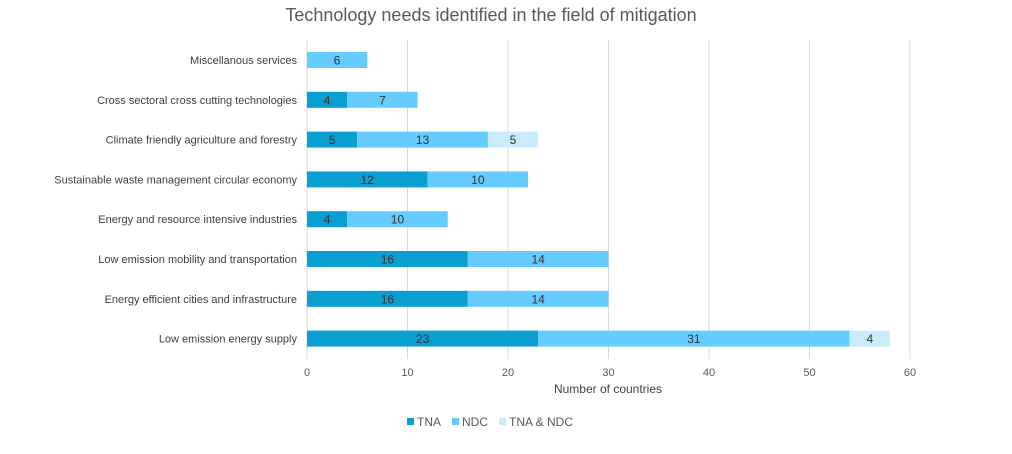 The height and width of the screenshot is (454, 1012). What do you see at coordinates (429, 422) in the screenshot?
I see `legend-label: TNA` at bounding box center [429, 422].